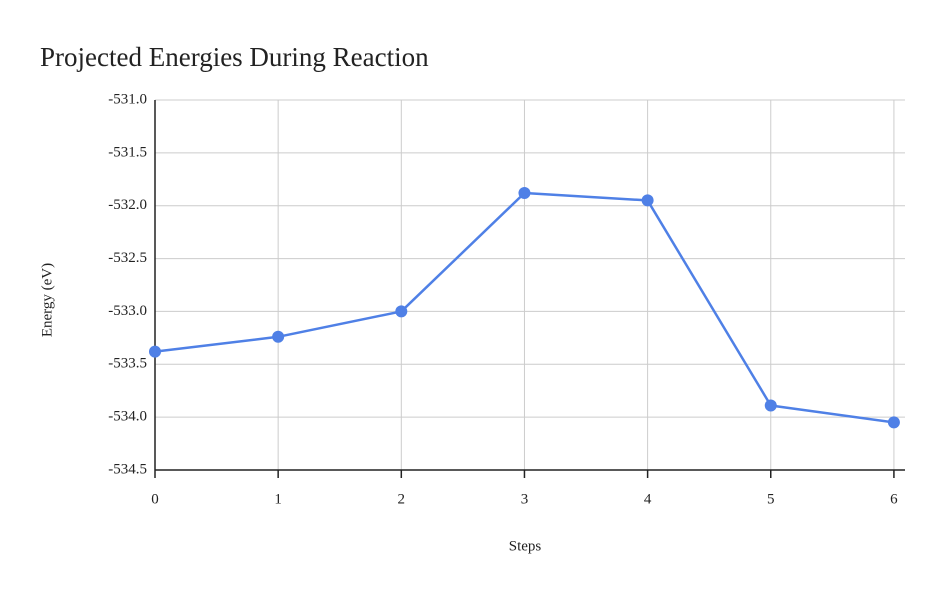 This screenshot has height=592, width=941. What do you see at coordinates (127, 258) in the screenshot?
I see `y-tick-label: -532.5` at bounding box center [127, 258].